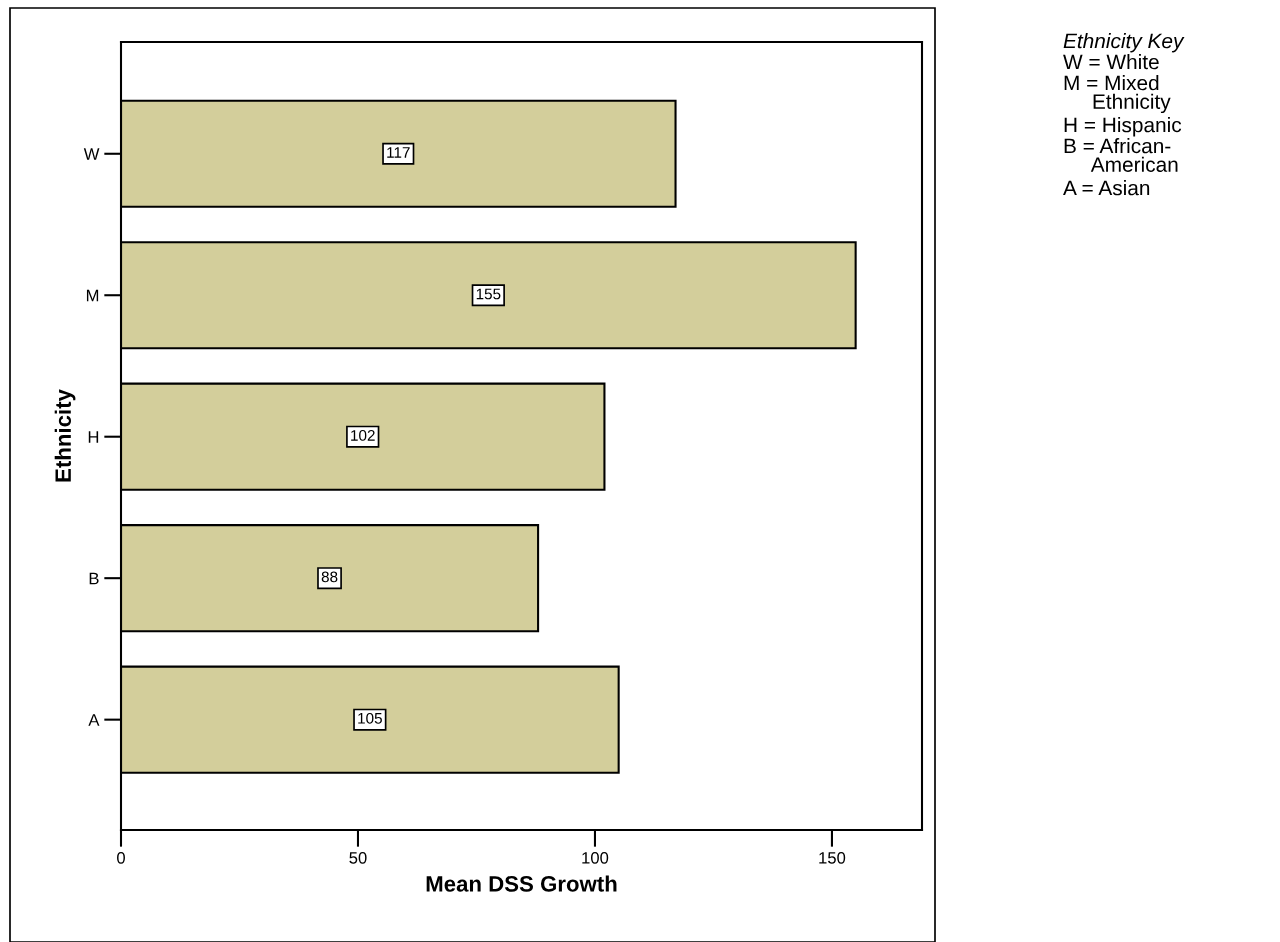 This screenshot has width=1280, height=942. Describe the element at coordinates (370, 718) in the screenshot. I see `data-label: 105` at that location.